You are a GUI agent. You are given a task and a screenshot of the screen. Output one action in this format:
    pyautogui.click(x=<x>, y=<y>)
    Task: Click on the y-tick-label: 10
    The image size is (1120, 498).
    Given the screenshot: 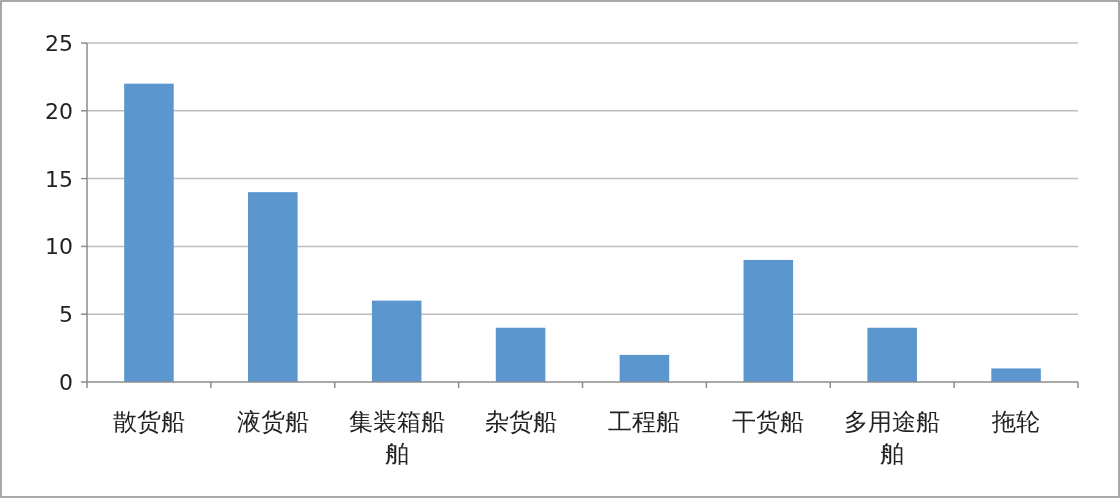 What is the action you would take?
    pyautogui.click(x=59, y=247)
    